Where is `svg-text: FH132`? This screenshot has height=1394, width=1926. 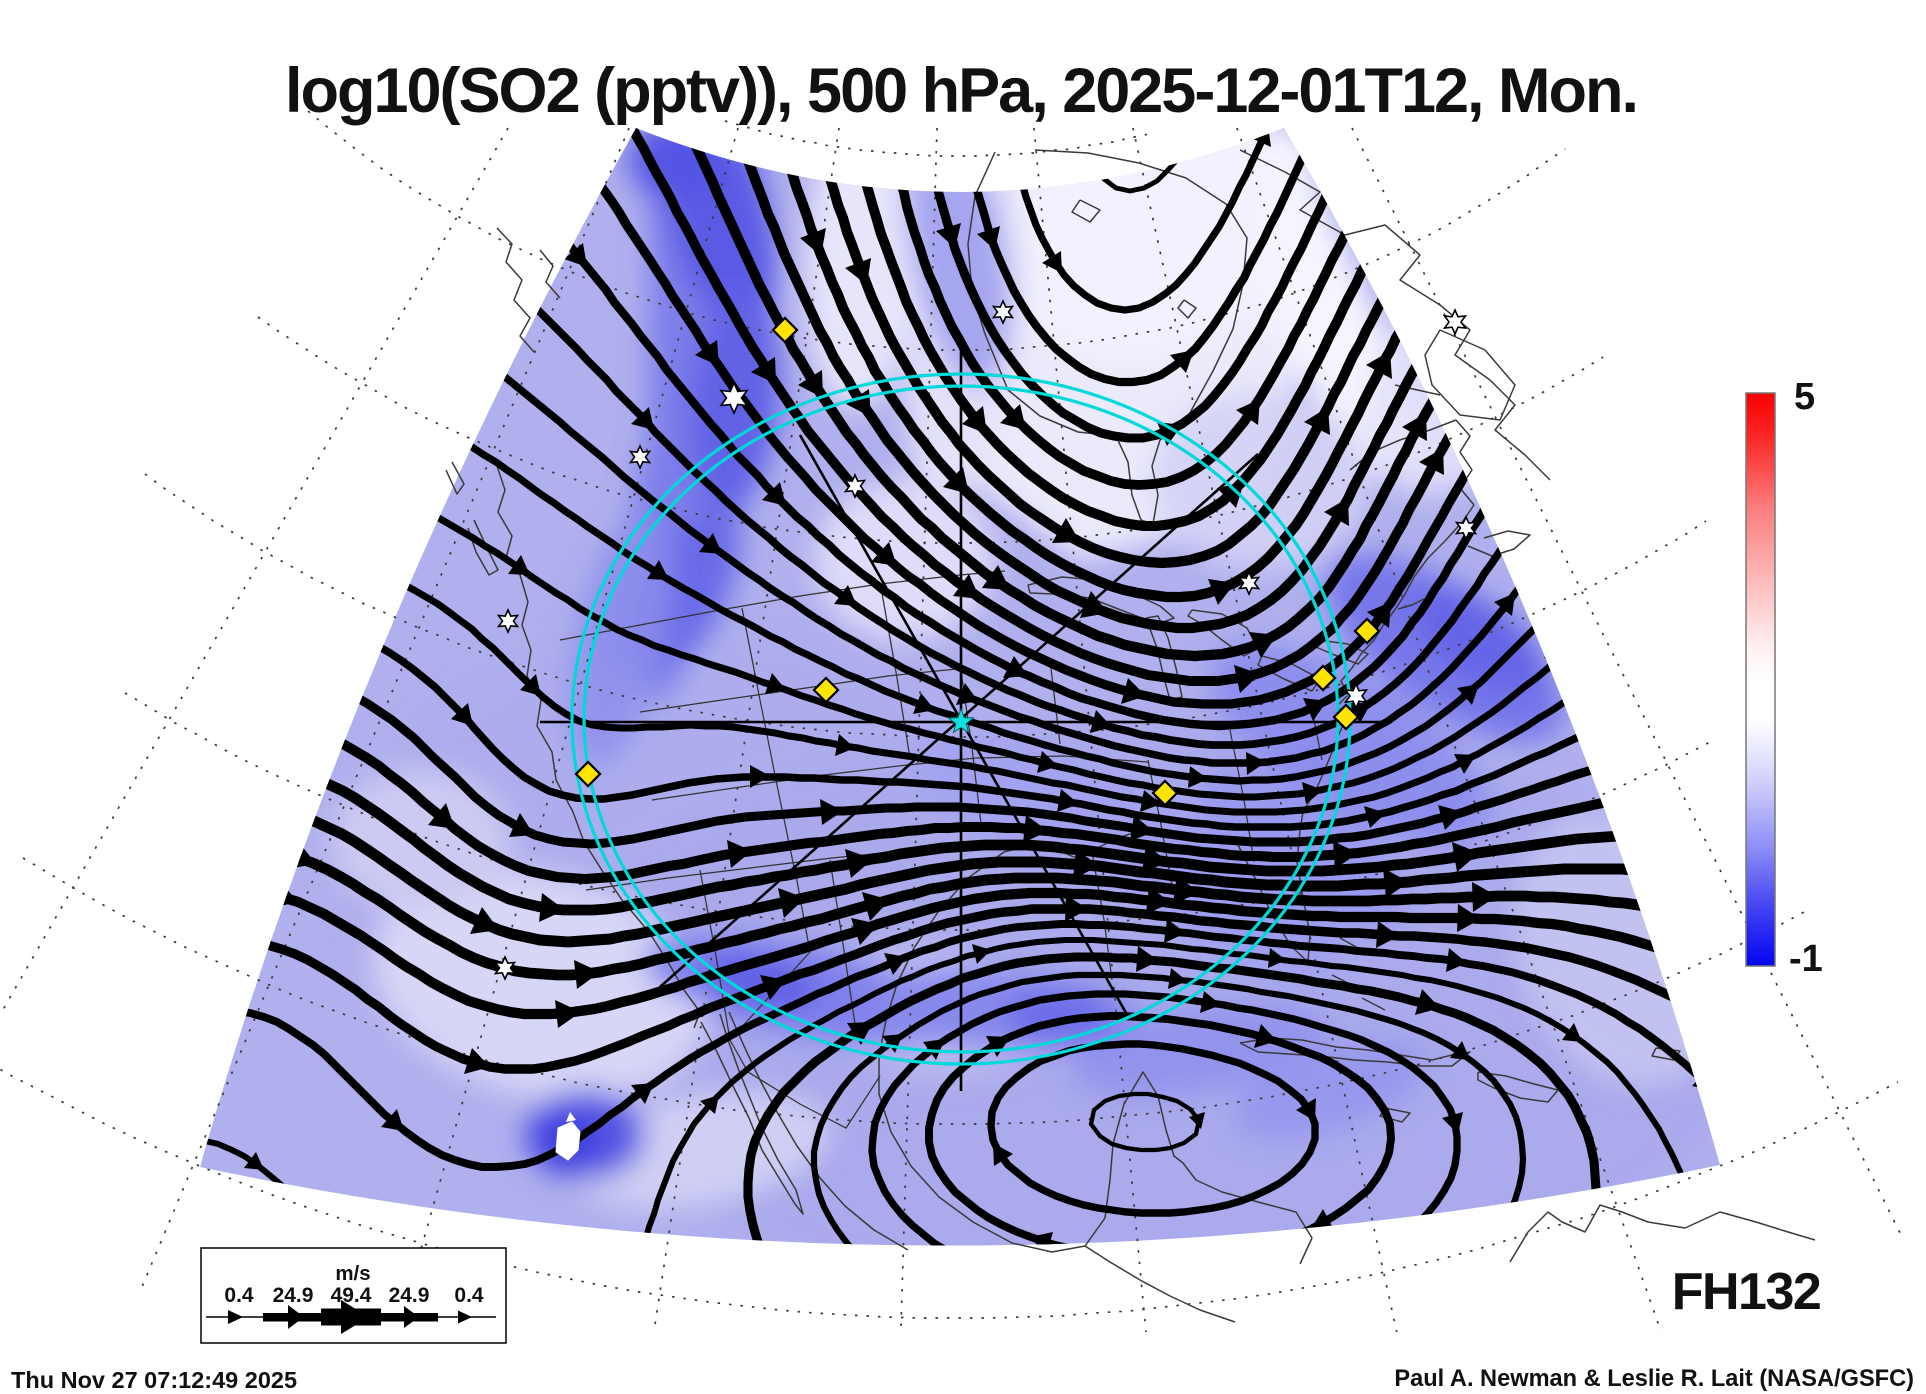 svg-text: FH132 is located at coordinates (1746, 1292).